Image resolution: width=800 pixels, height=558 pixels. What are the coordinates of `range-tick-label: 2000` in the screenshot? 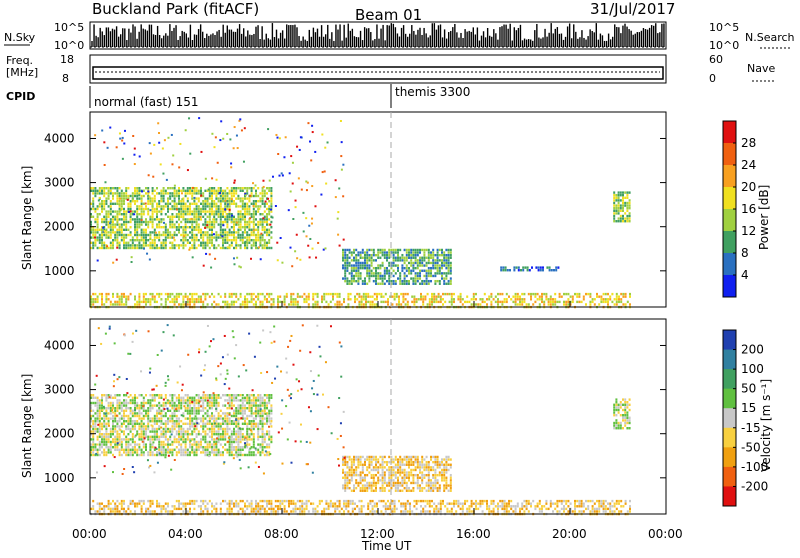 It's located at (59, 227).